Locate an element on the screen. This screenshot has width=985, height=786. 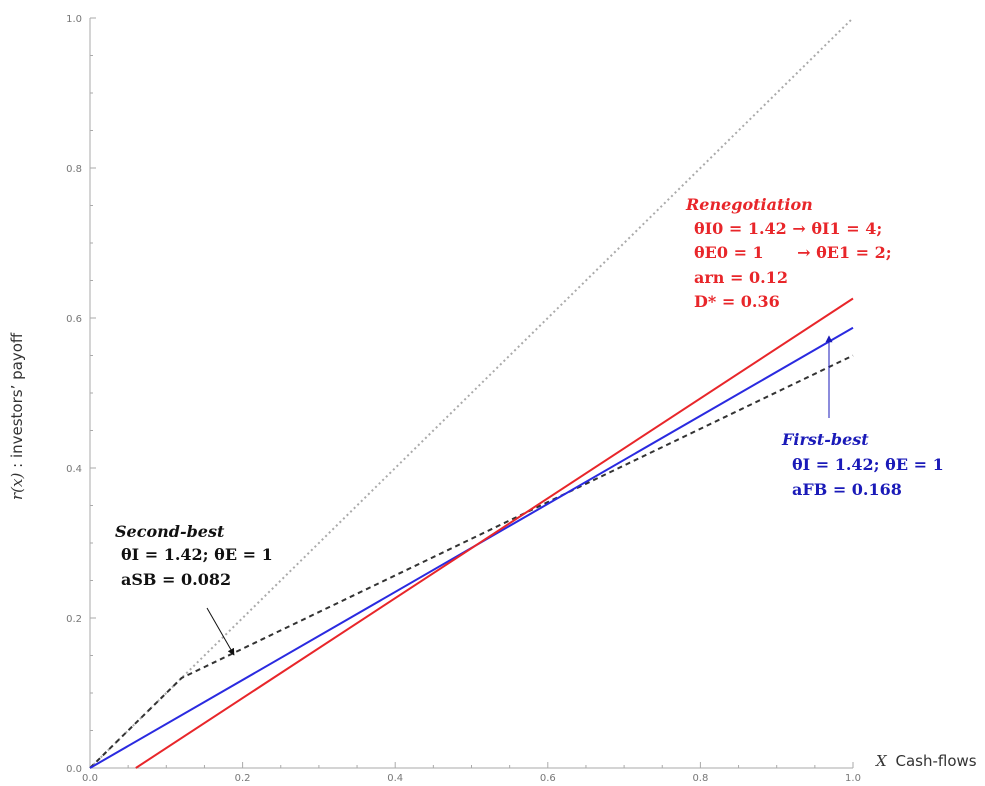
x-tick-label: 0.4 is located at coordinates (395, 778).